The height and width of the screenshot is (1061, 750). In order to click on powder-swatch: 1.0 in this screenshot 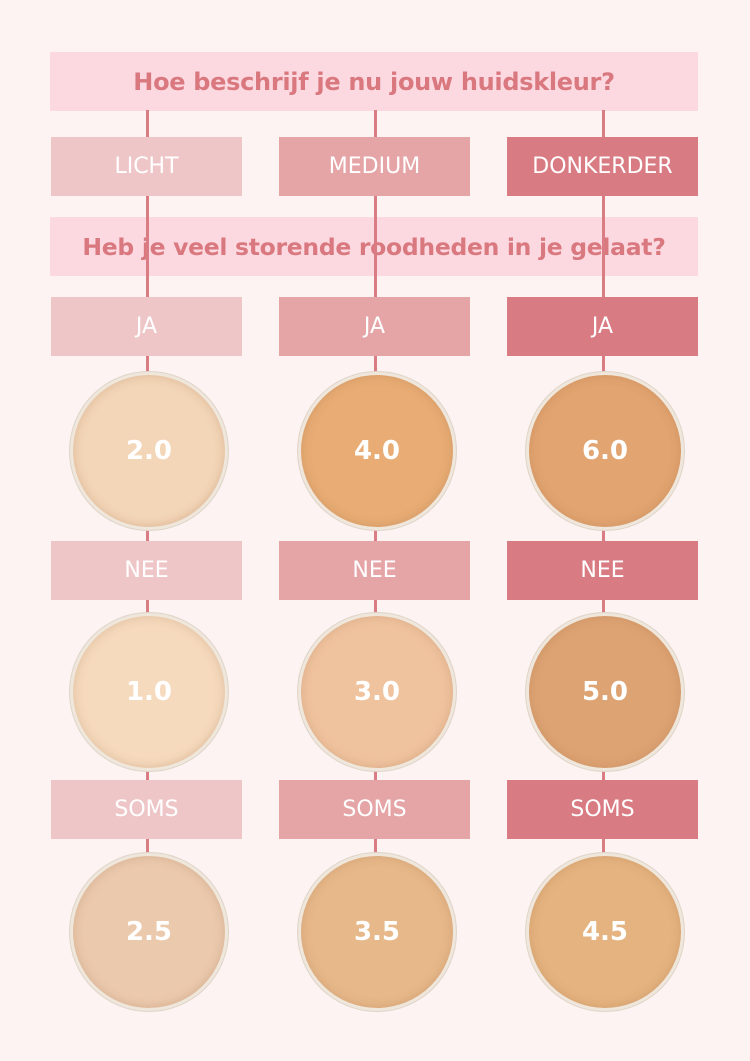, I will do `click(149, 692)`.